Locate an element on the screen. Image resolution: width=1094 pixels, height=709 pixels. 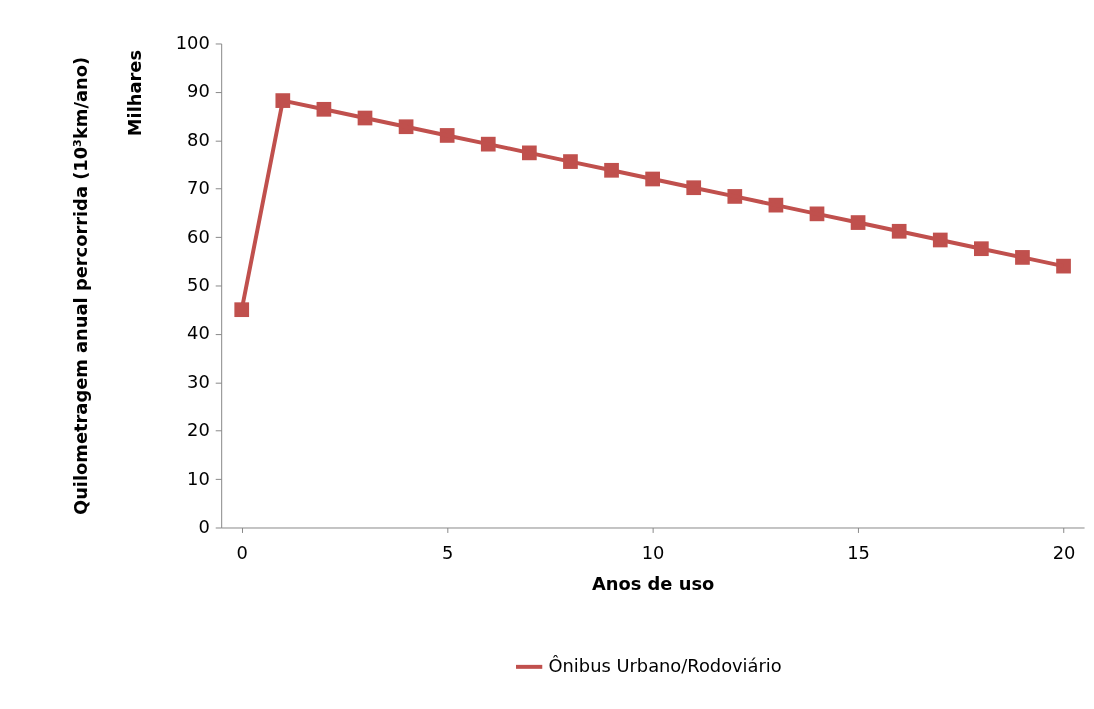
text: Milhares is located at coordinates (134, 93).